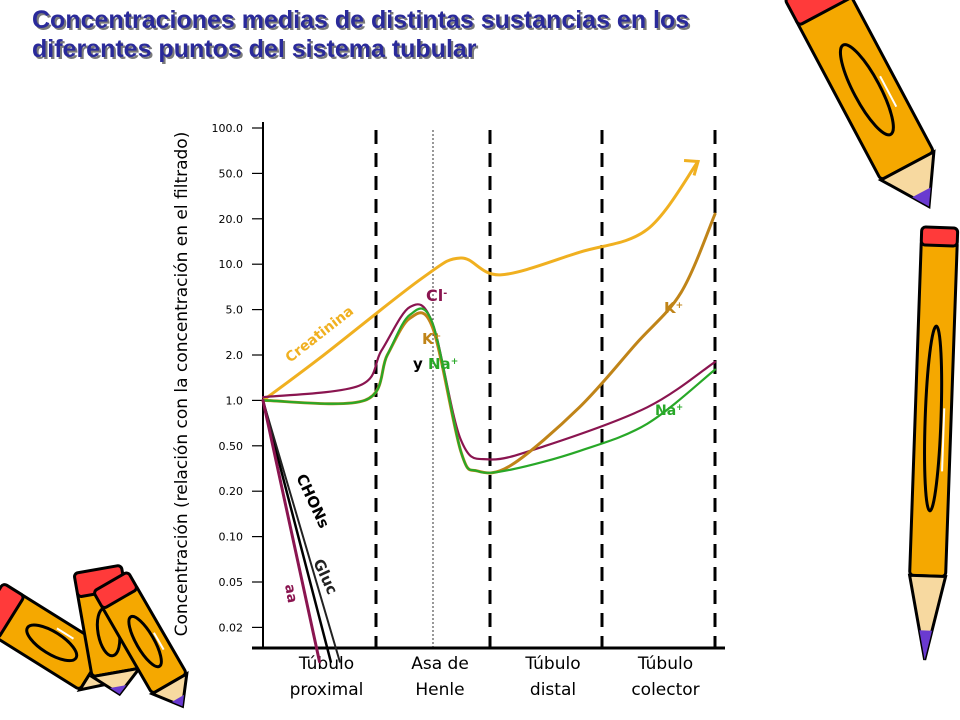 The height and width of the screenshot is (720, 960). Describe the element at coordinates (489, 390) in the screenshot. I see `series-line-na` at that location.